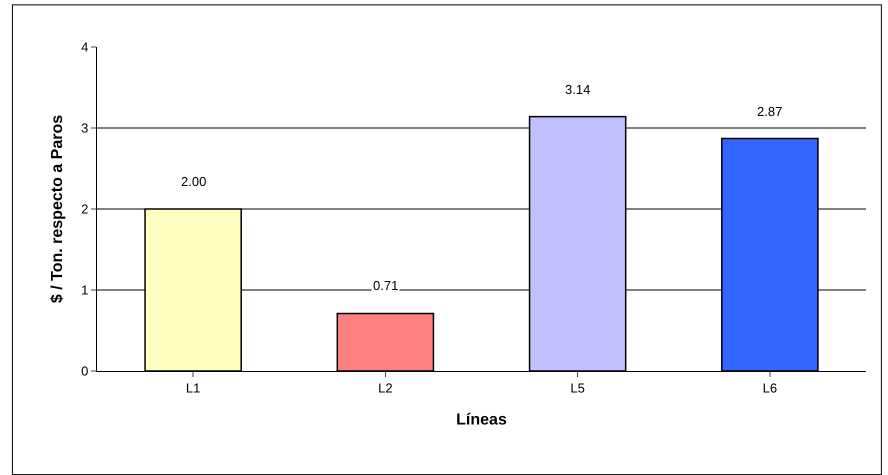 This screenshot has width=888, height=475. I want to click on y-axis-title: $ / Ton. respecto a Paros, so click(57, 209).